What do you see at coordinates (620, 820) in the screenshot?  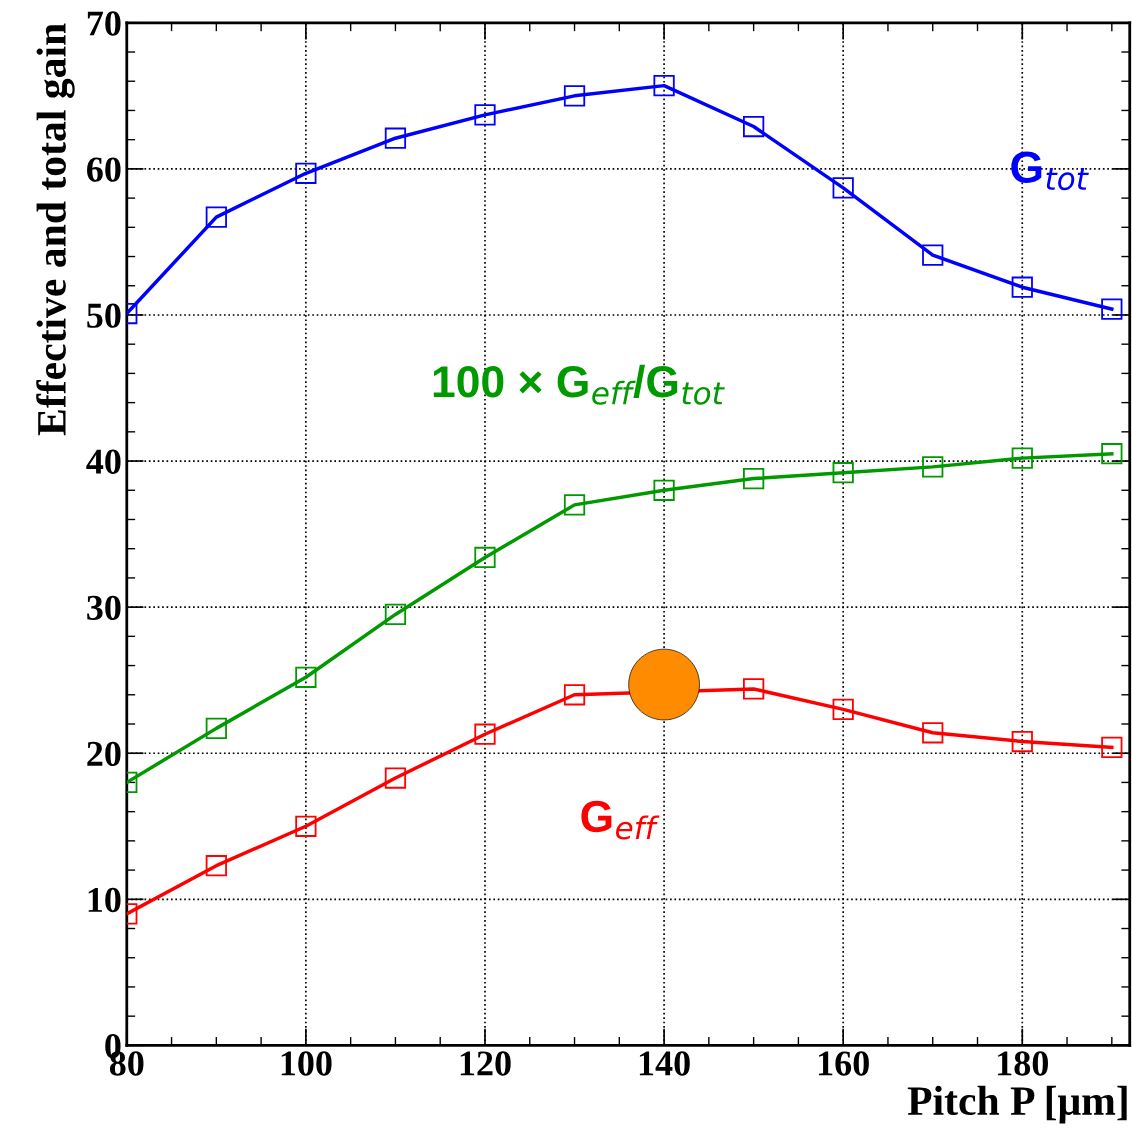 I see `text: G$_{eff}$` at bounding box center [620, 820].